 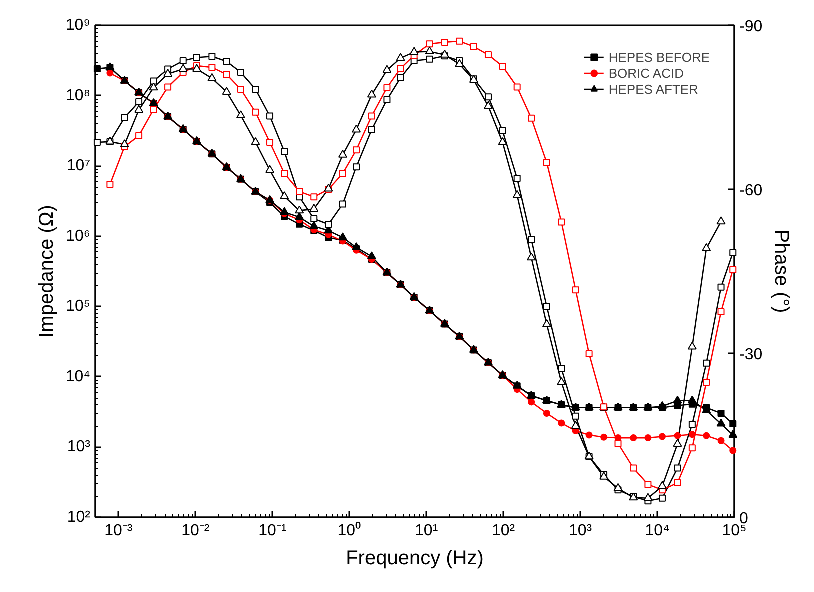 What do you see at coordinates (272, 531) in the screenshot?
I see `x-tick-label: 10⁻¹` at bounding box center [272, 531].